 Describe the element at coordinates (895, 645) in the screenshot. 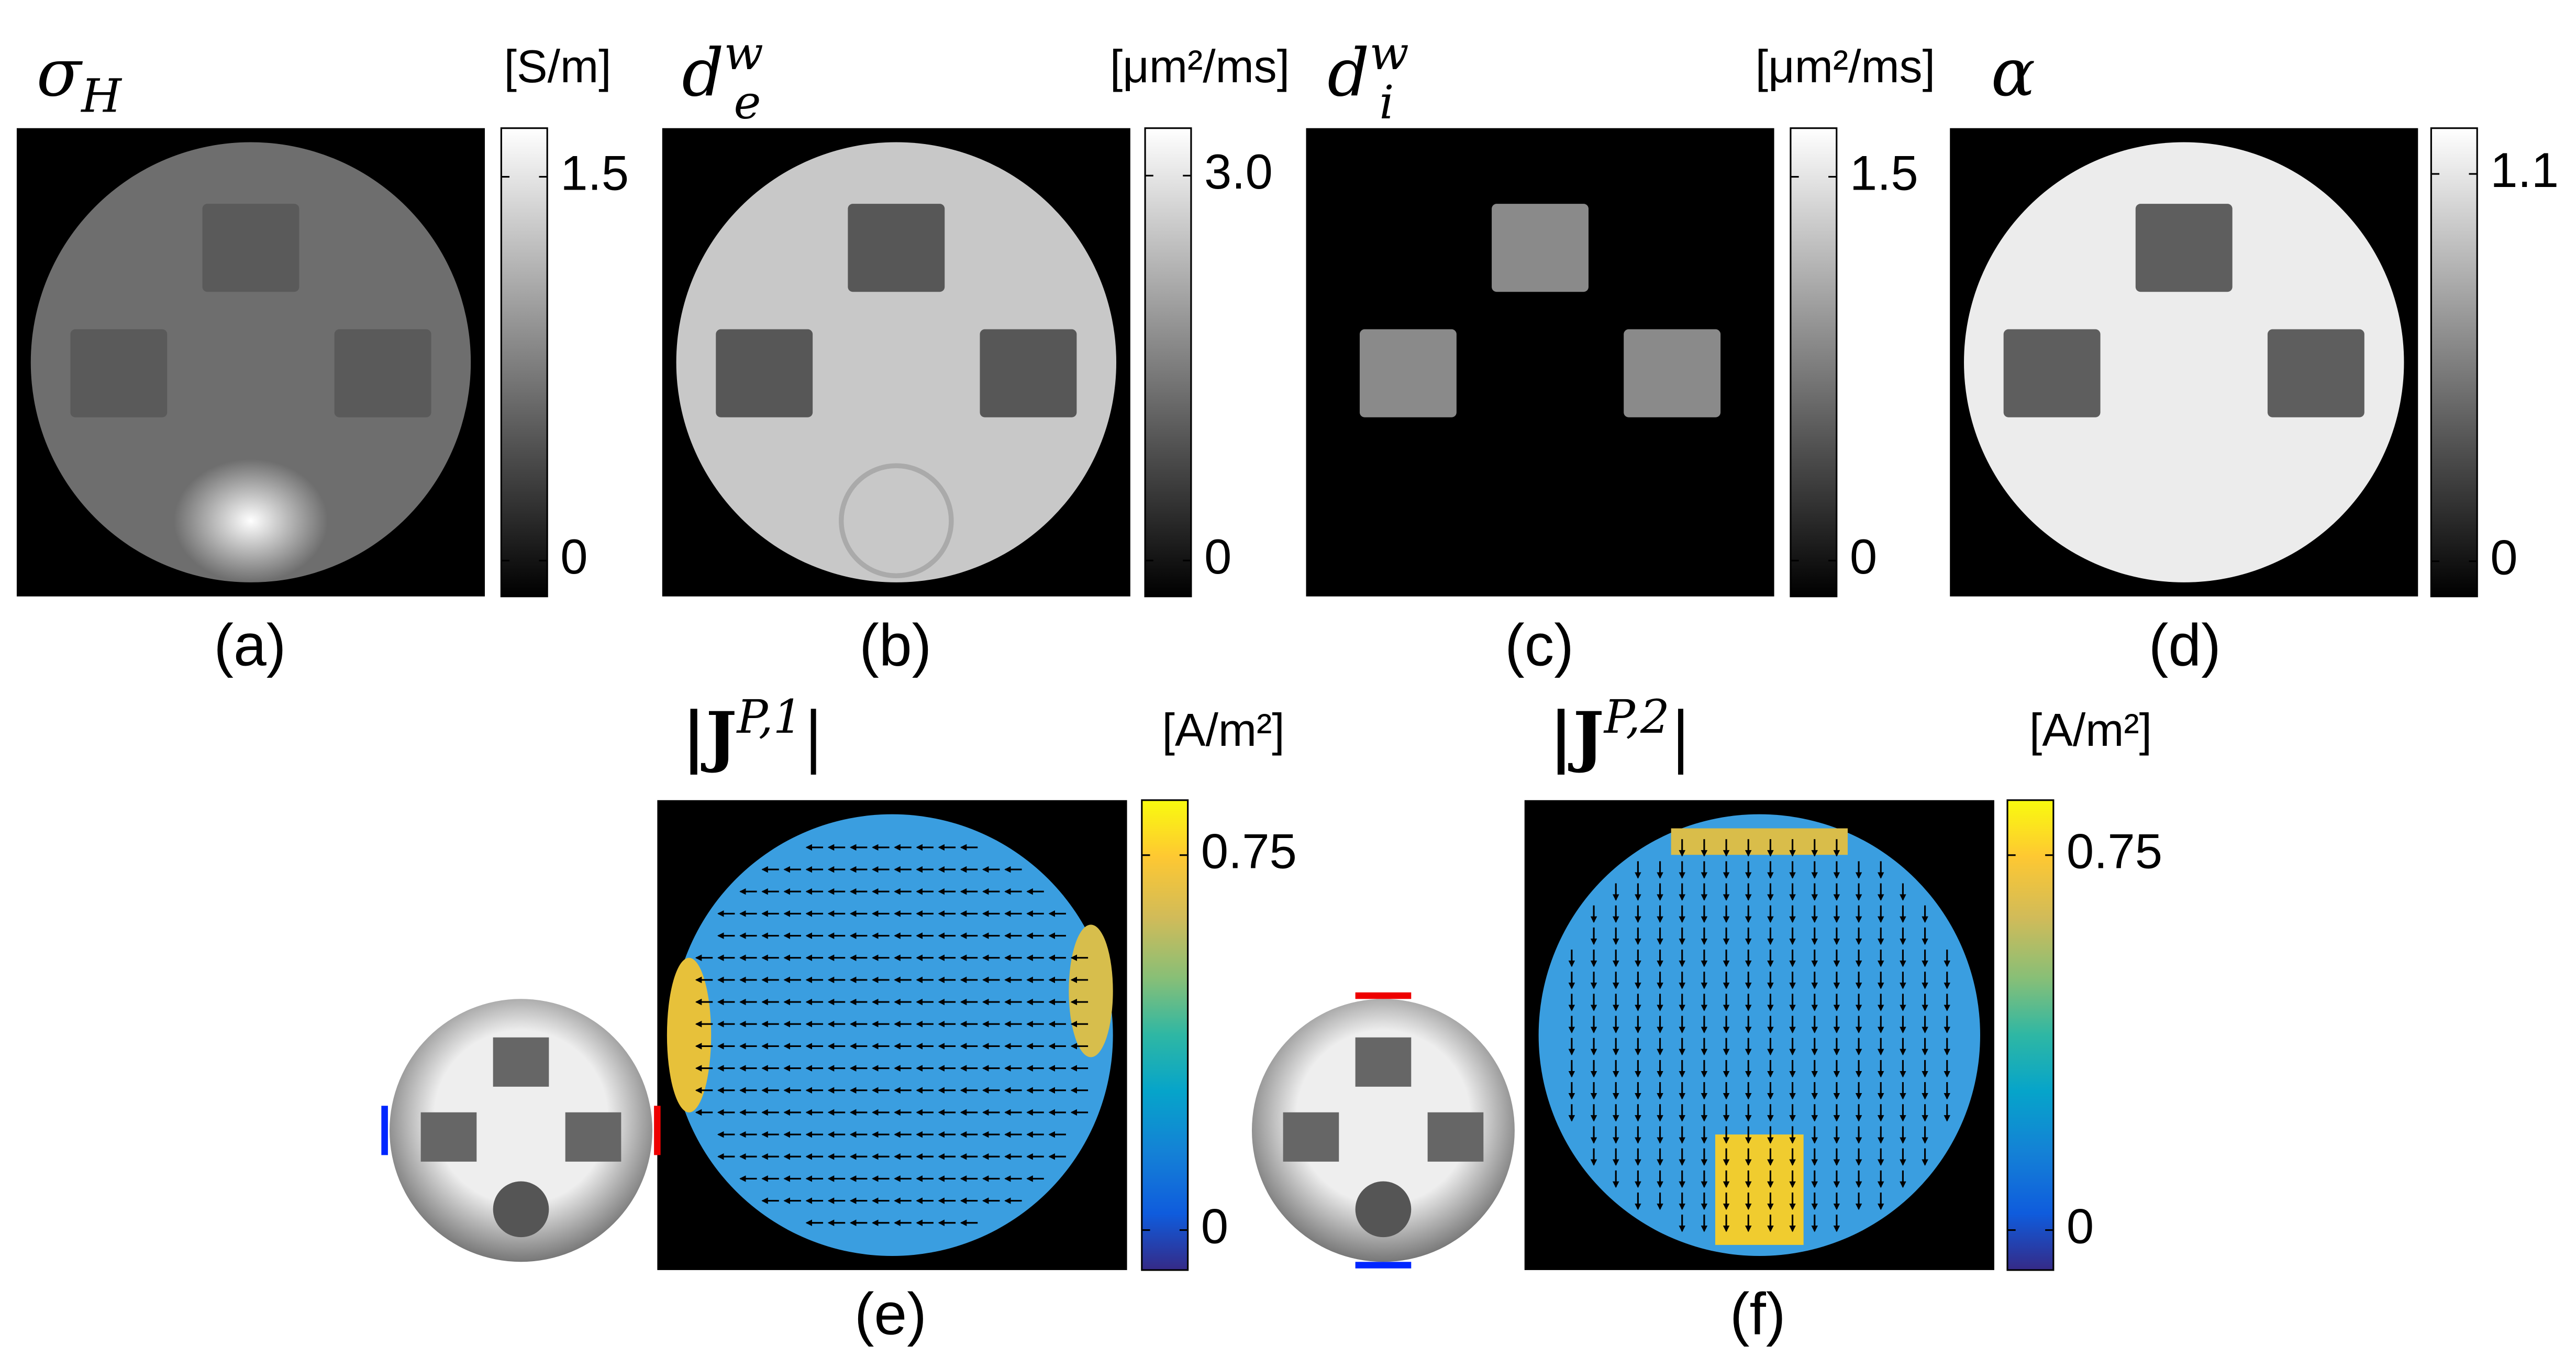

I see `panel-label: (b)` at that location.